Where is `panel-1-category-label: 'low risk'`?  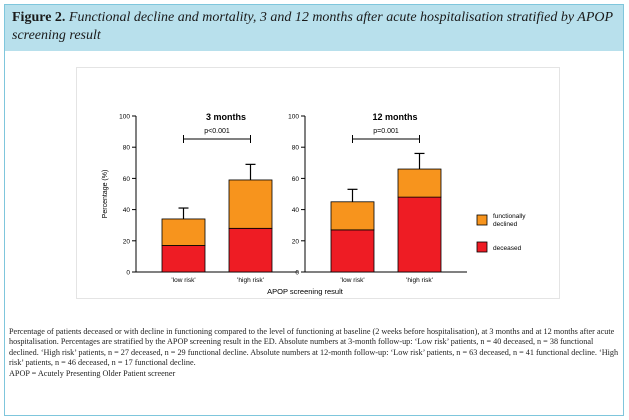 panel-1-category-label: 'low risk' is located at coordinates (183, 280).